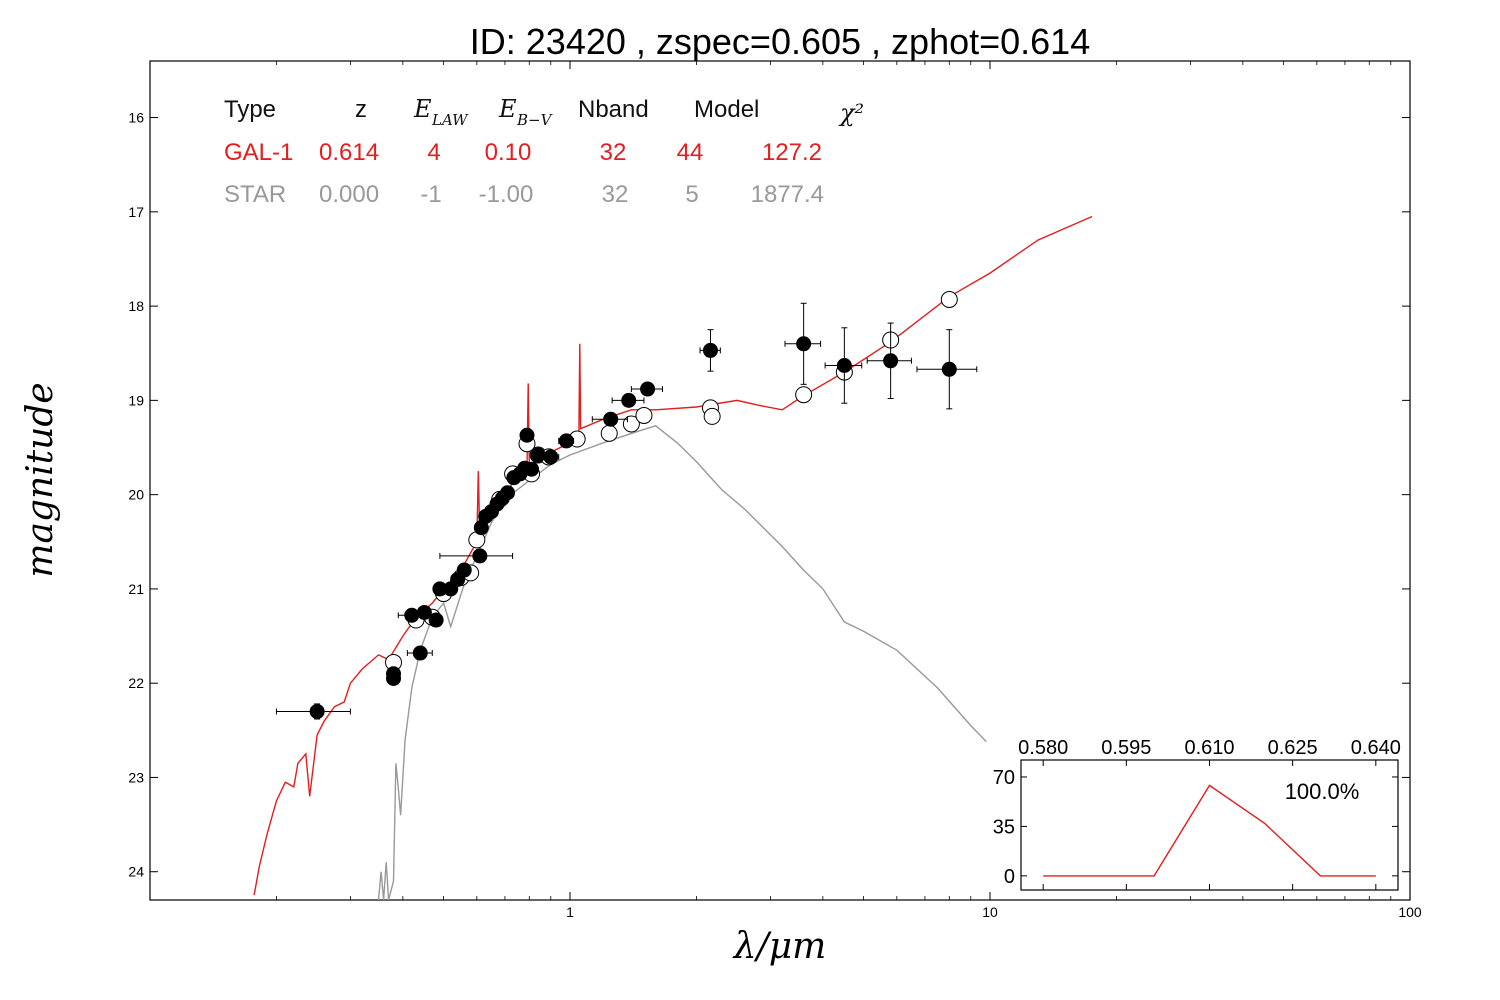 Image resolution: width=1500 pixels, height=1000 pixels. What do you see at coordinates (691, 194) in the screenshot?
I see `fit-row-model: 5` at bounding box center [691, 194].